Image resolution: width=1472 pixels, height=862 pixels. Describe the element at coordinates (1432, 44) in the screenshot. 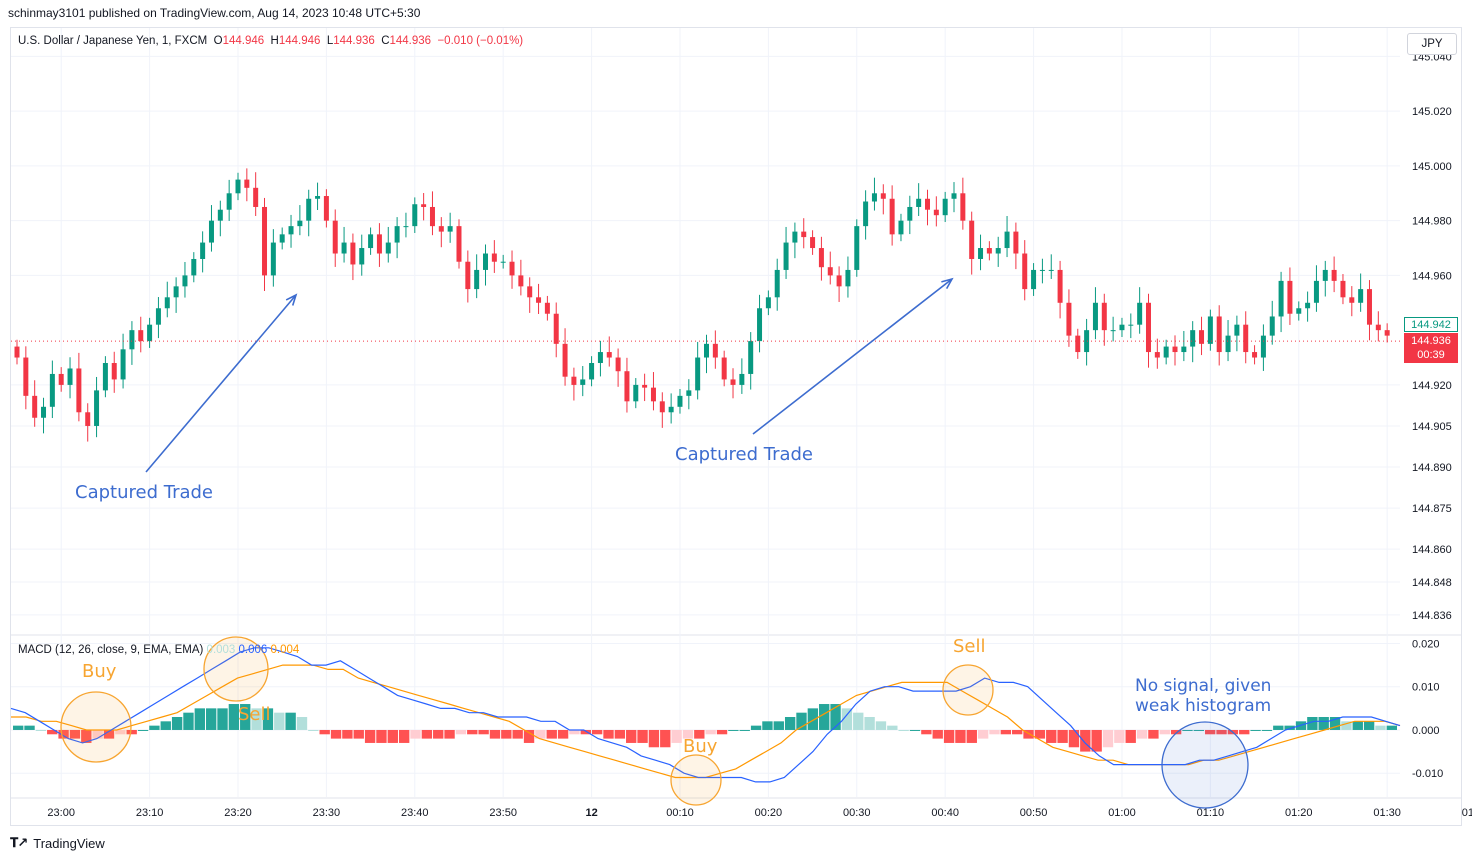

I see `currency-button: JPY` at that location.